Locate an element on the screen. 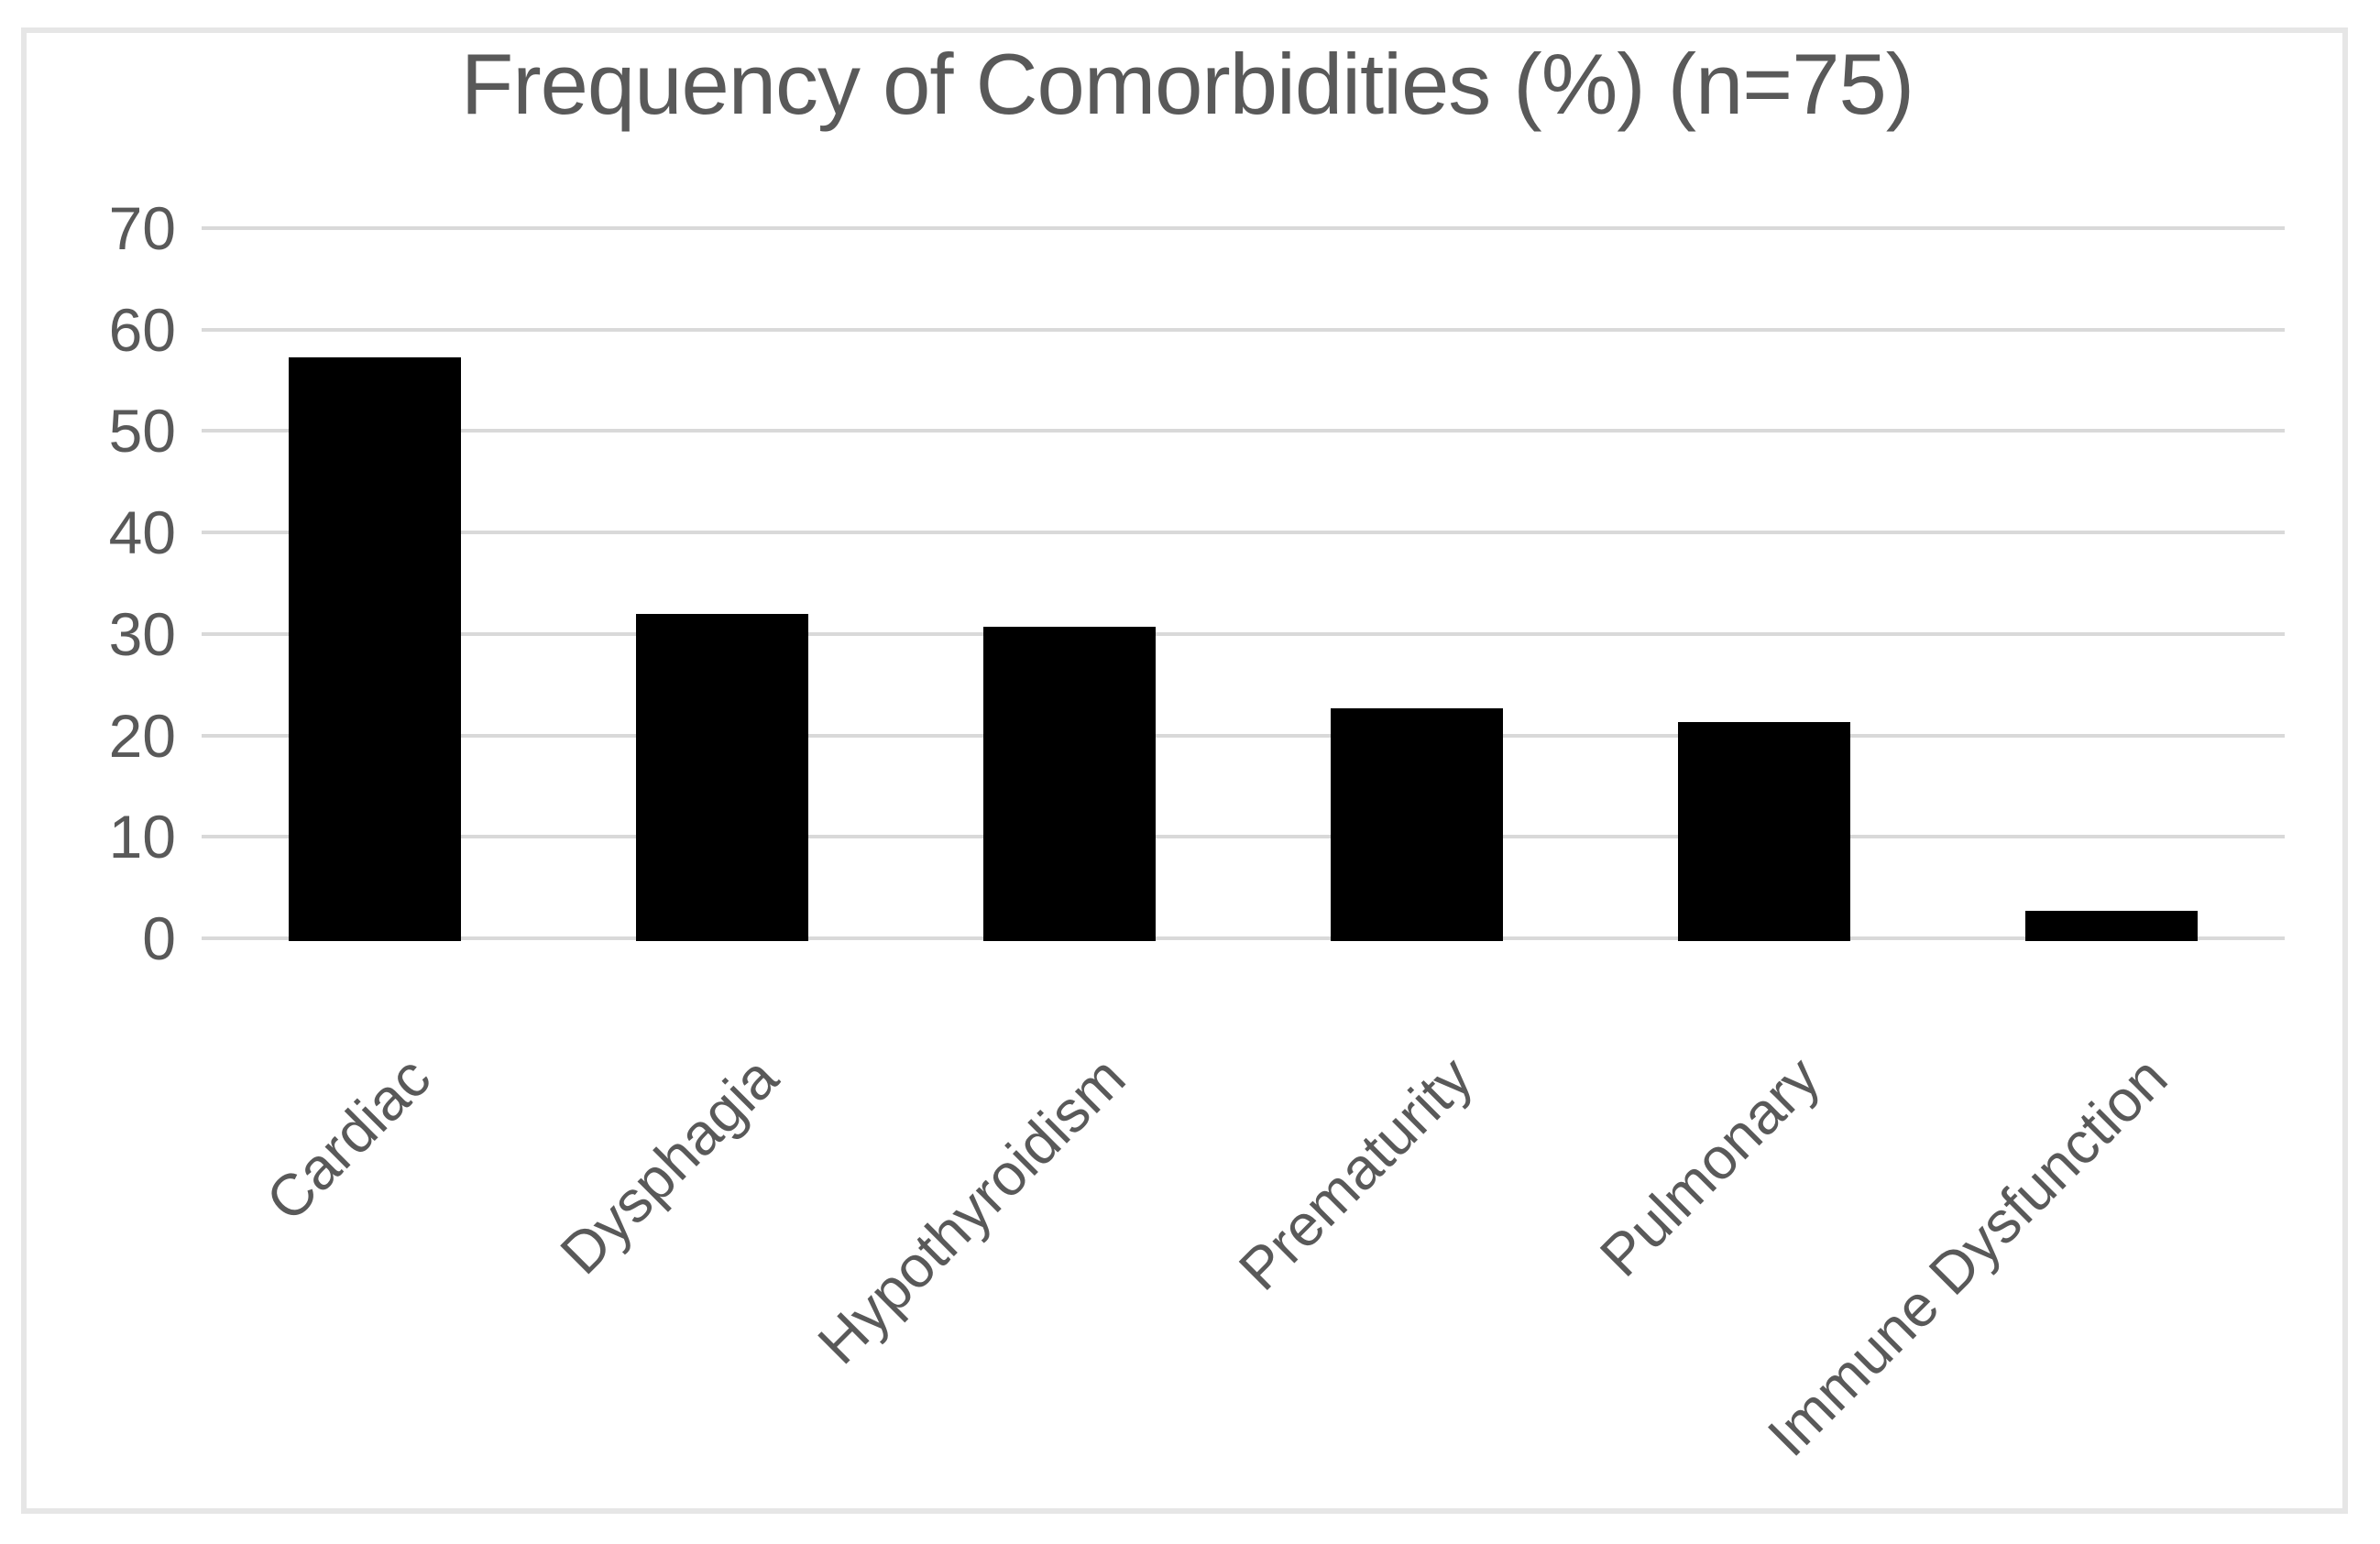 This screenshot has height=1544, width=2380. y-axis-label-0: 0 is located at coordinates (159, 938).